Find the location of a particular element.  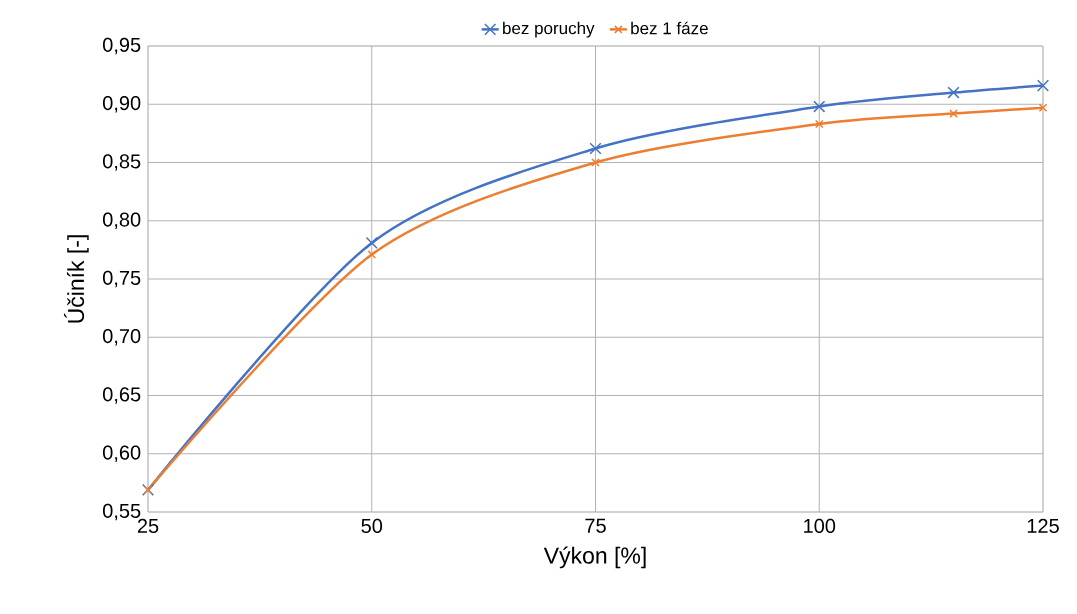

y-tick-label: 0,60 is located at coordinates (121, 454).